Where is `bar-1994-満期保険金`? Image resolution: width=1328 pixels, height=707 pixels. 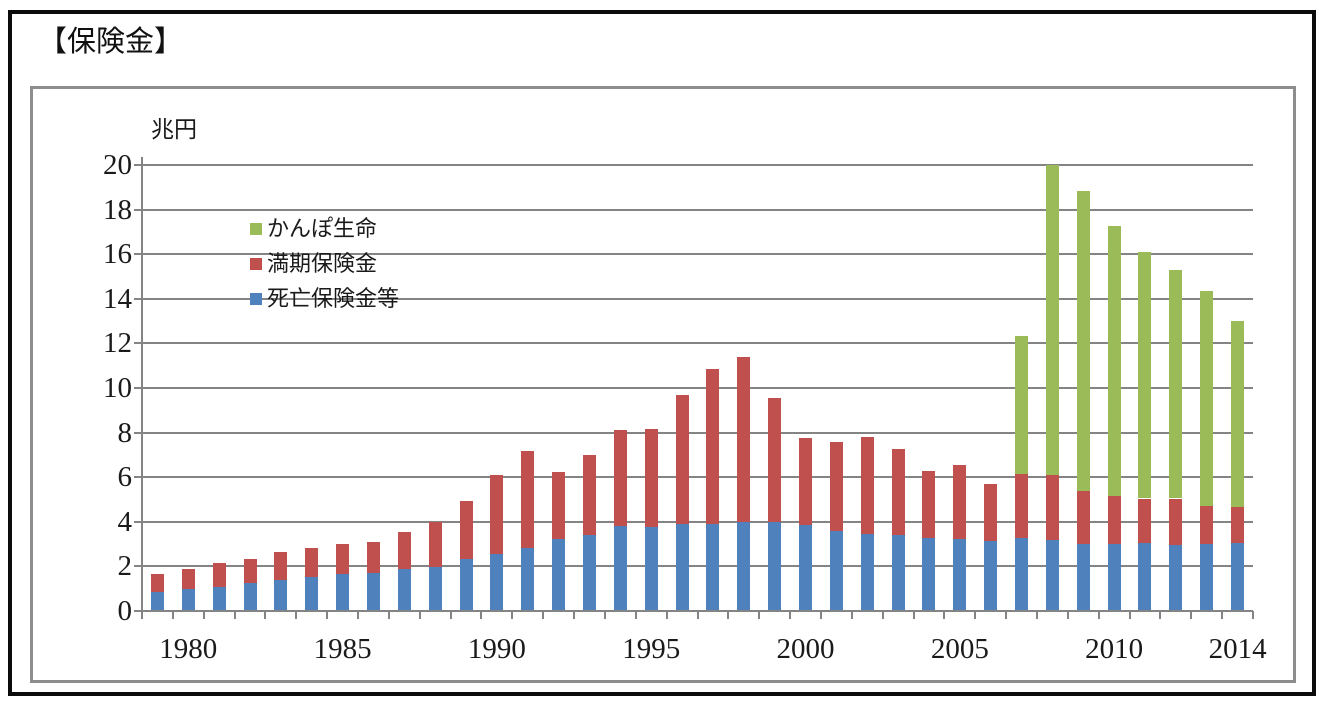 bar-1994-満期保険金 is located at coordinates (620, 478).